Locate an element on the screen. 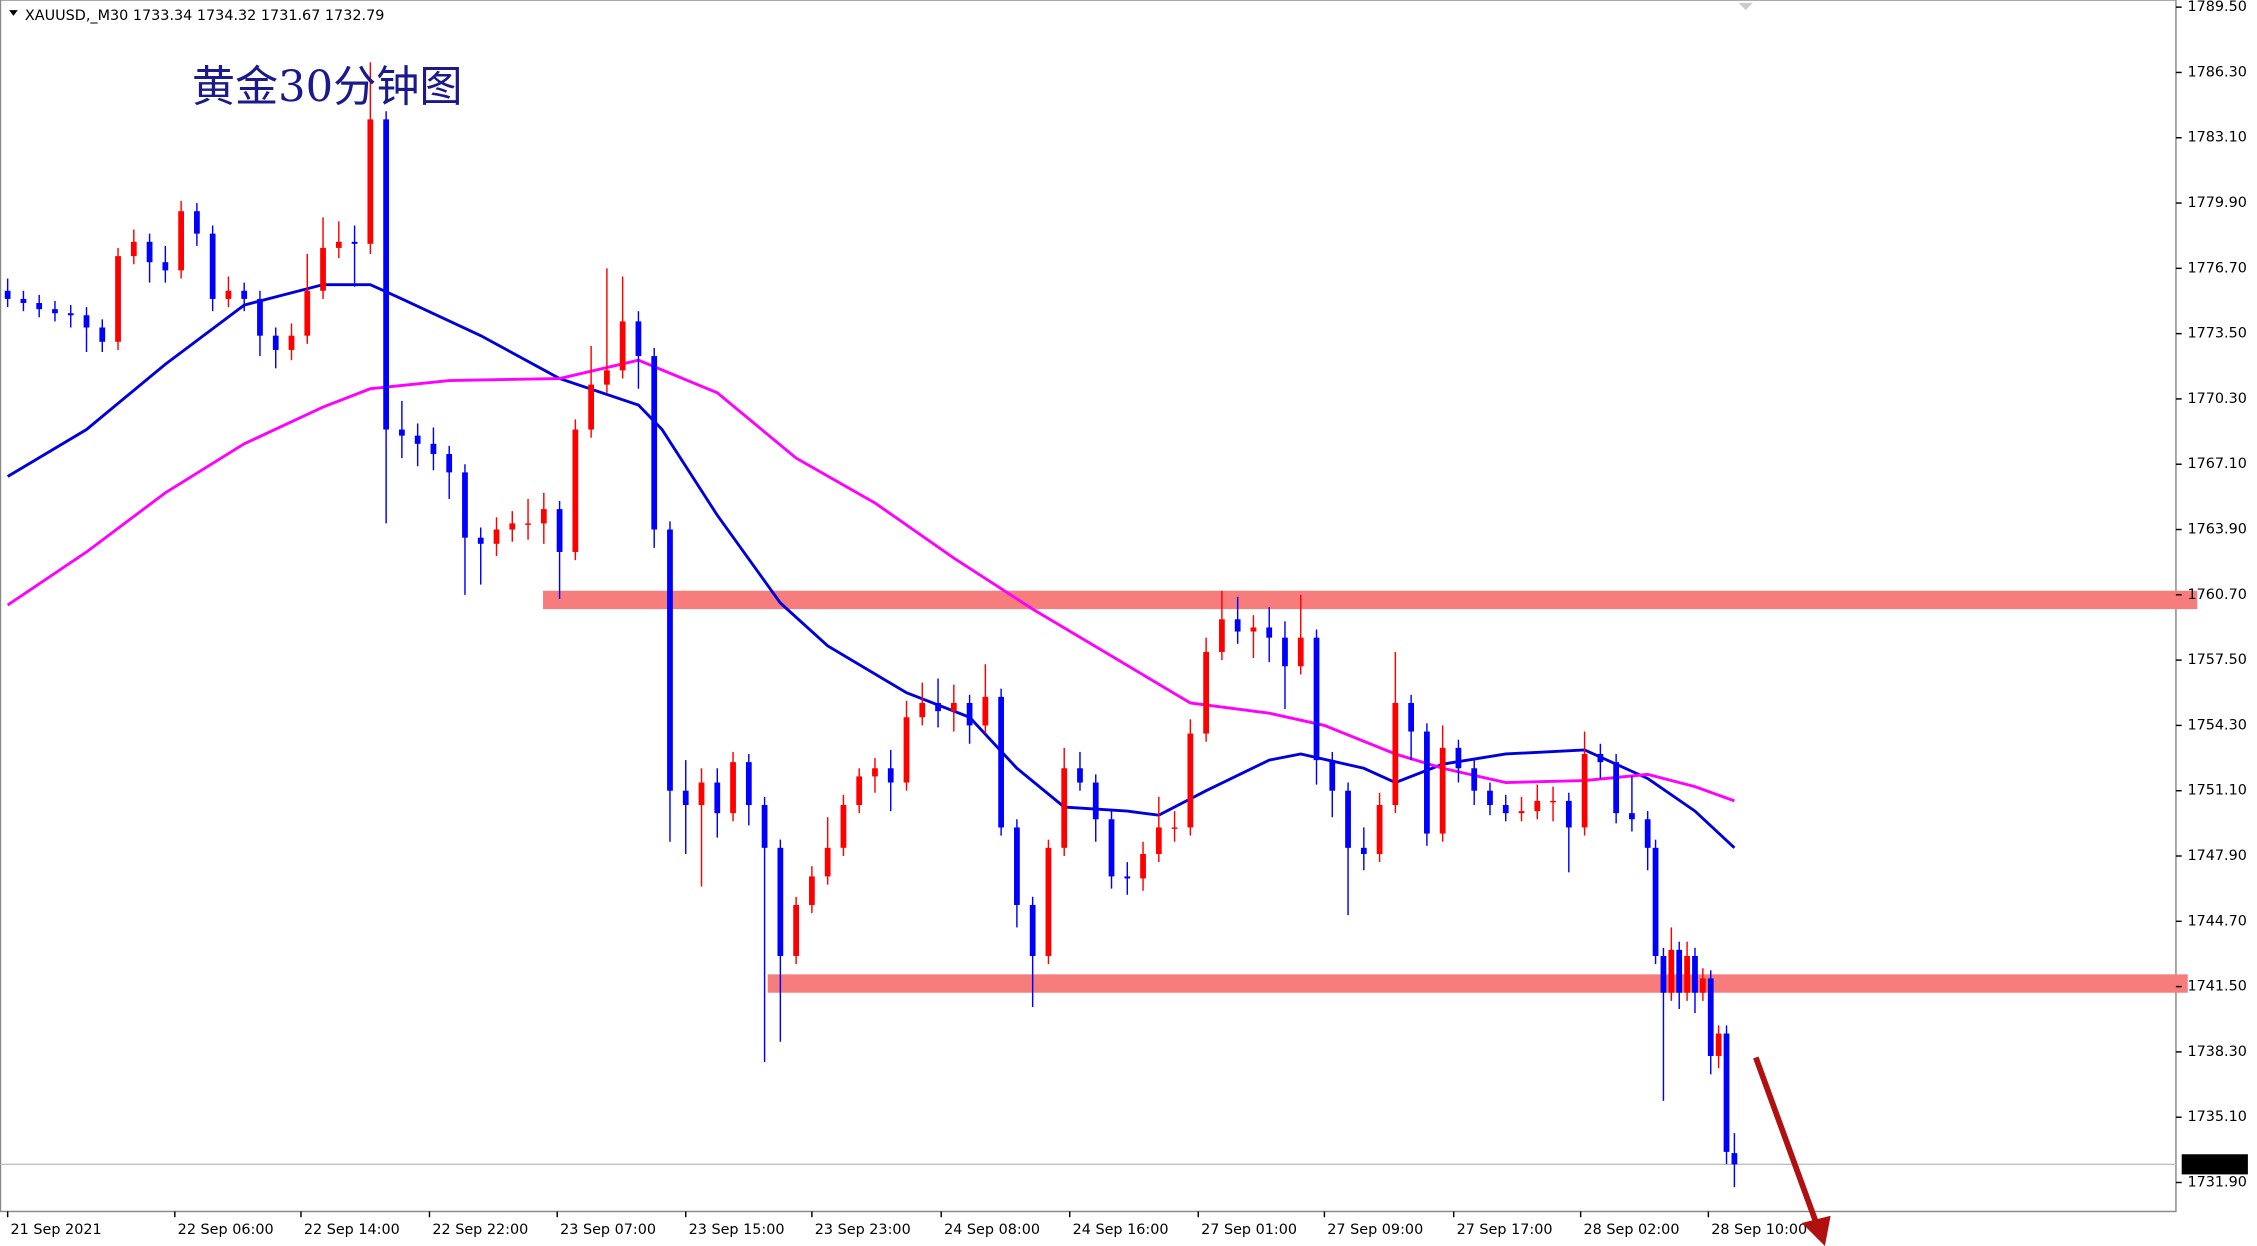 The image size is (2257, 1246). scroll-marker is located at coordinates (1745, 6).